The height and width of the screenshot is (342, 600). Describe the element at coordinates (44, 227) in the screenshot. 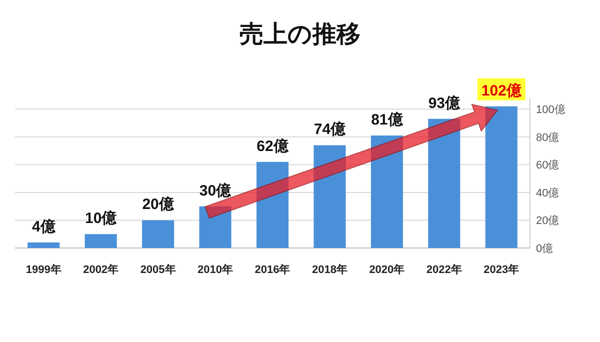

I see `data-label: 4億` at that location.